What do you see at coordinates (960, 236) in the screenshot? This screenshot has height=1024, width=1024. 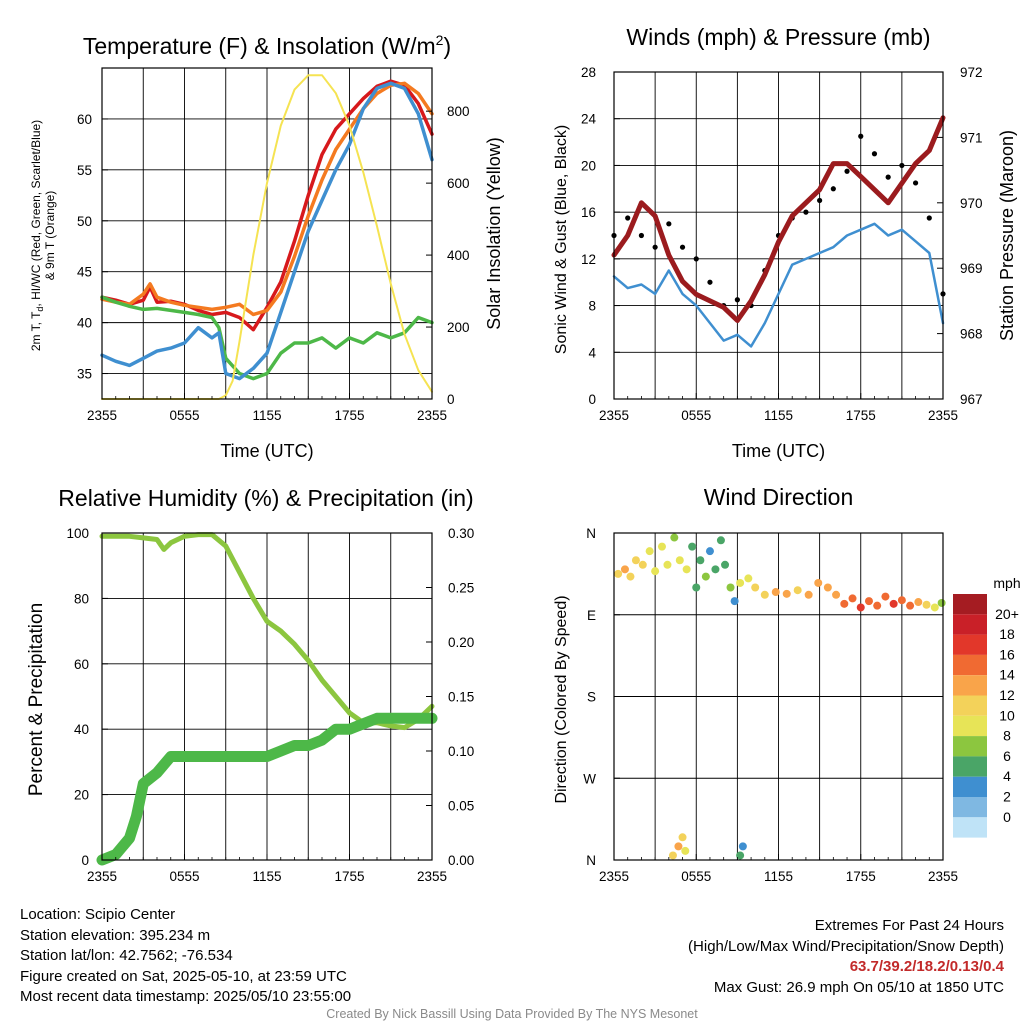 I see `y2-tick-labels: 967 968 969 970 971 972` at bounding box center [960, 236].